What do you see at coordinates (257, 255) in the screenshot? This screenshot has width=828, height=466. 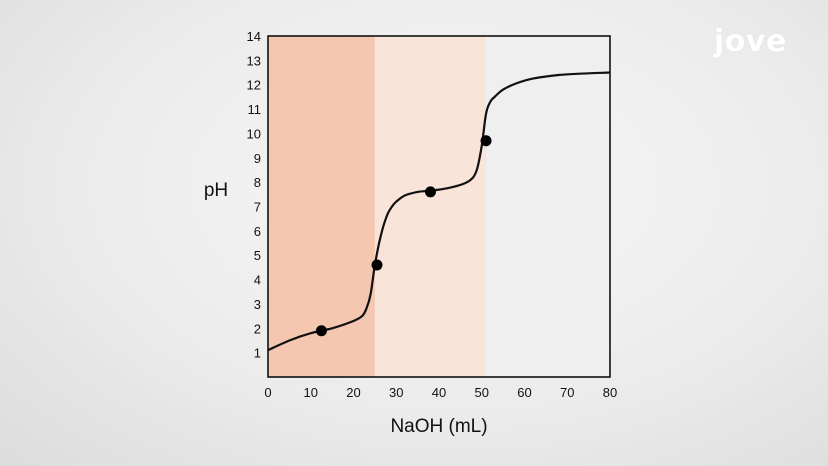 I see `y-tick-label: 5` at bounding box center [257, 255].